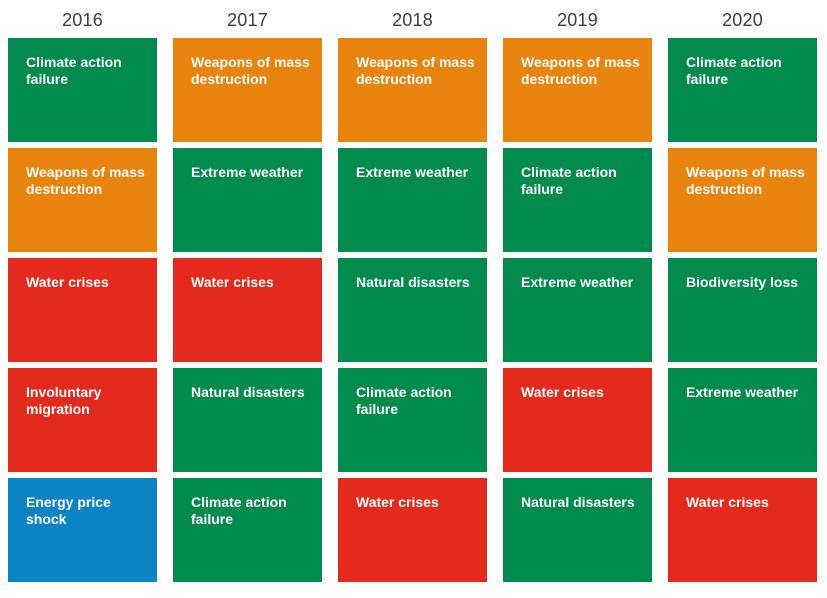  What do you see at coordinates (82, 20) in the screenshot?
I see `year-header: 2016` at bounding box center [82, 20].